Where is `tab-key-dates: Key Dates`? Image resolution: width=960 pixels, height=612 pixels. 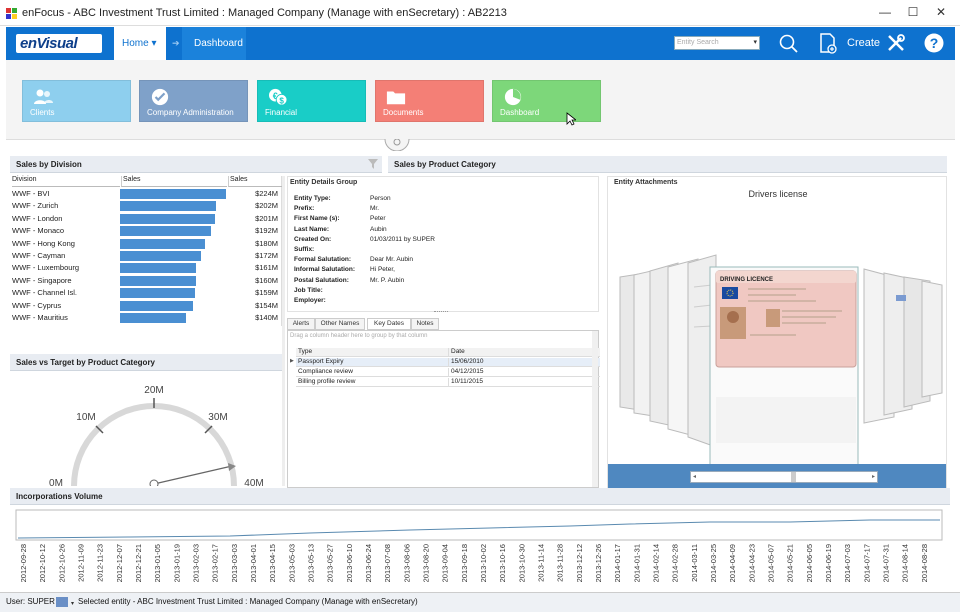
tab-key-dates: Key Dates is located at coordinates (389, 324).